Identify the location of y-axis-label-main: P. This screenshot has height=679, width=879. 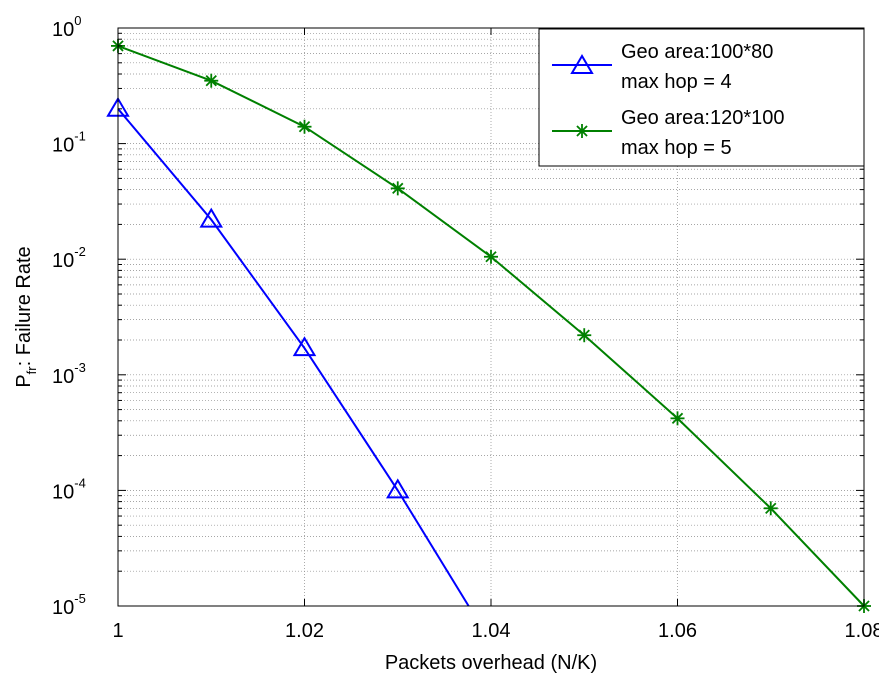
(24, 380).